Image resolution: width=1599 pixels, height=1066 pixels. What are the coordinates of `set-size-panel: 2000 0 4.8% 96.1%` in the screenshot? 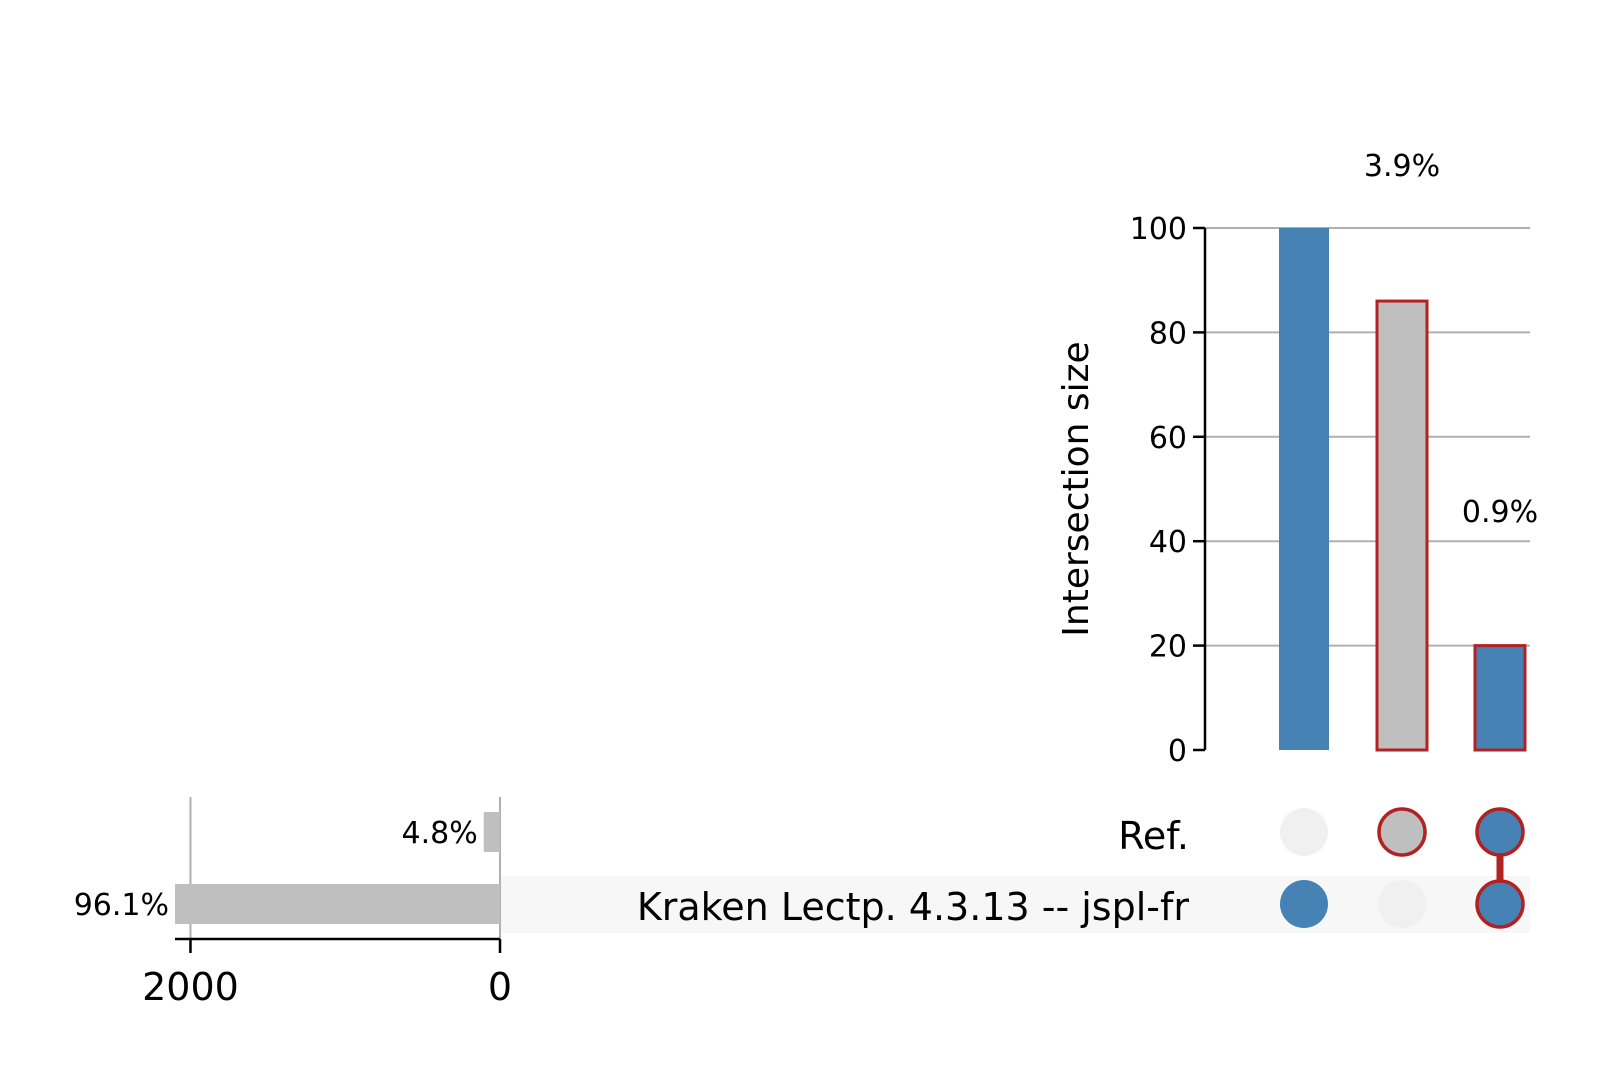 It's located at (293, 903).